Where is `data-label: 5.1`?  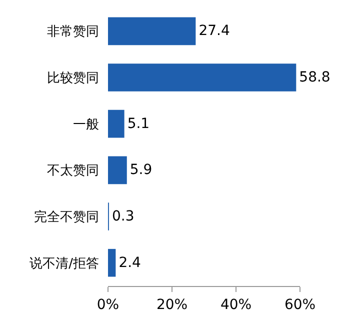
data-label: 5.1 is located at coordinates (138, 124).